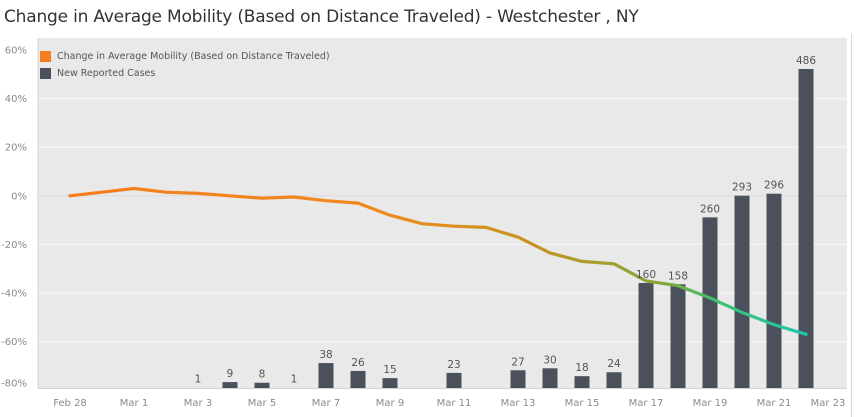 Image resolution: width=857 pixels, height=417 pixels. I want to click on legend-swatch-orange, so click(45, 56).